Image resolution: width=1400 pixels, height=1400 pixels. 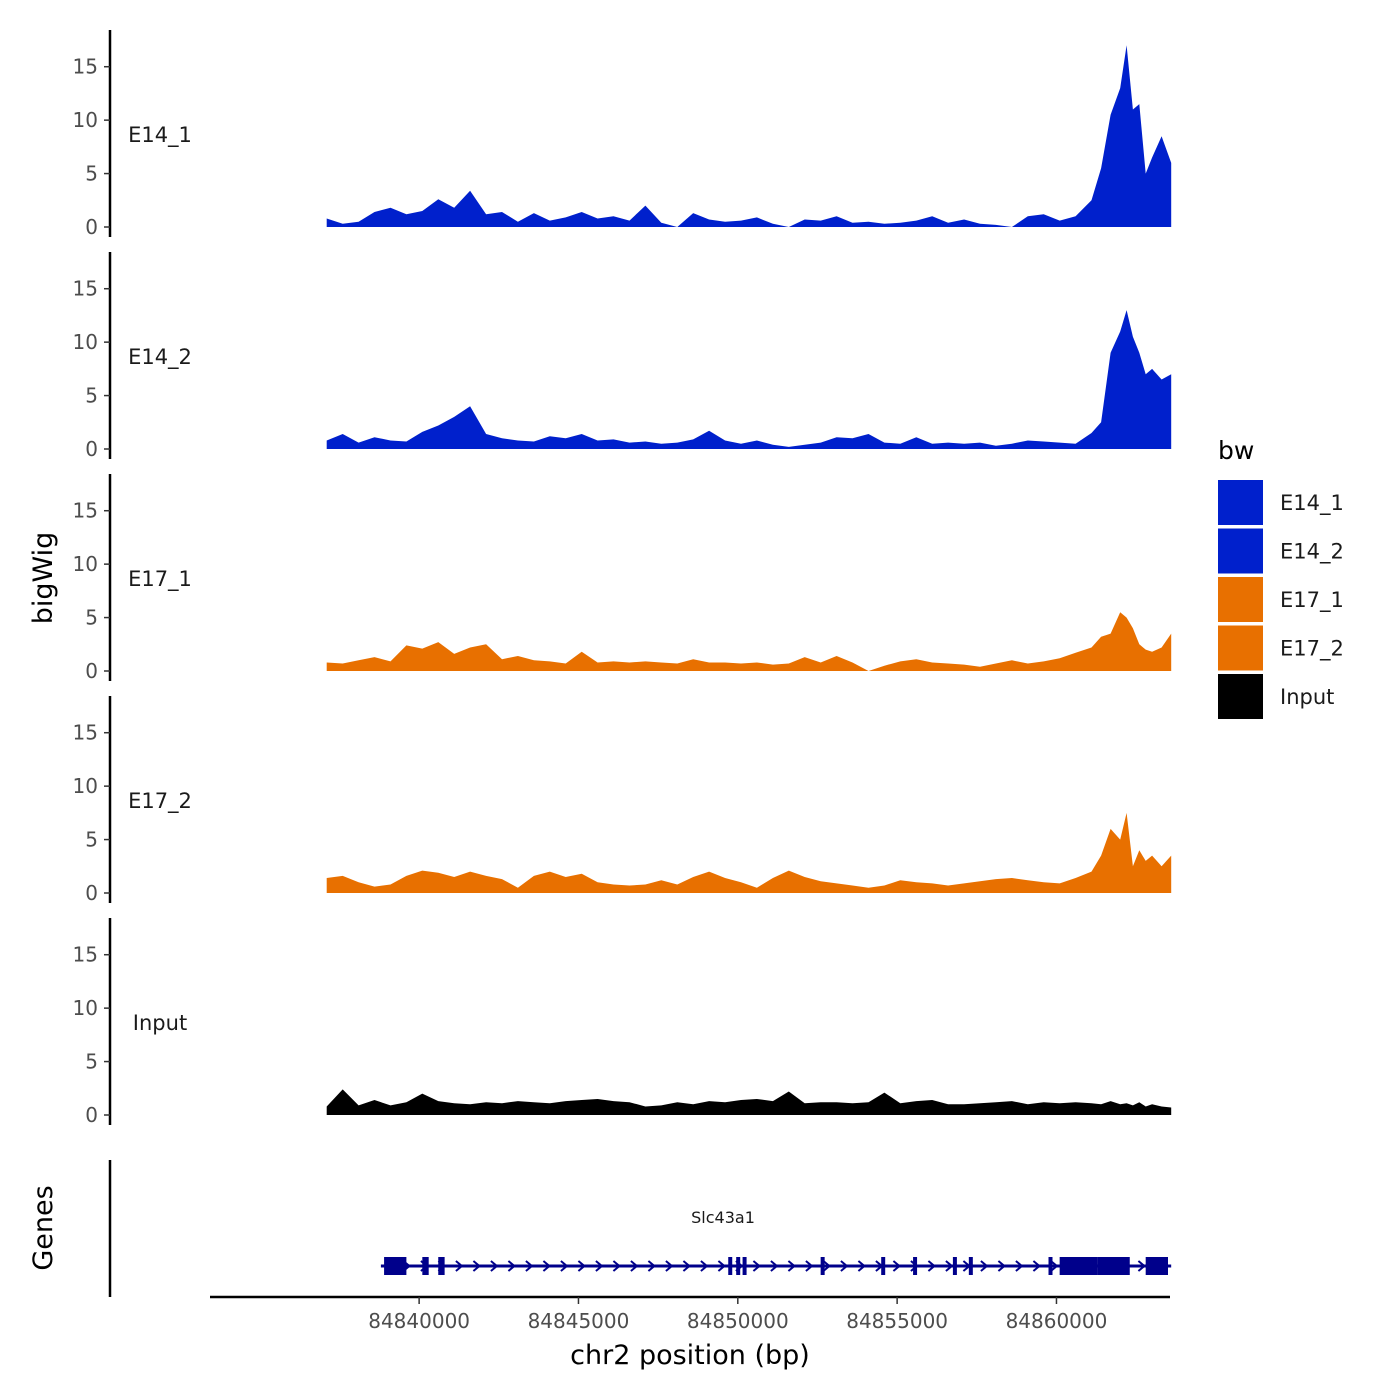 I want to click on gene-name-label: Slc43a1, so click(x=723, y=1217).